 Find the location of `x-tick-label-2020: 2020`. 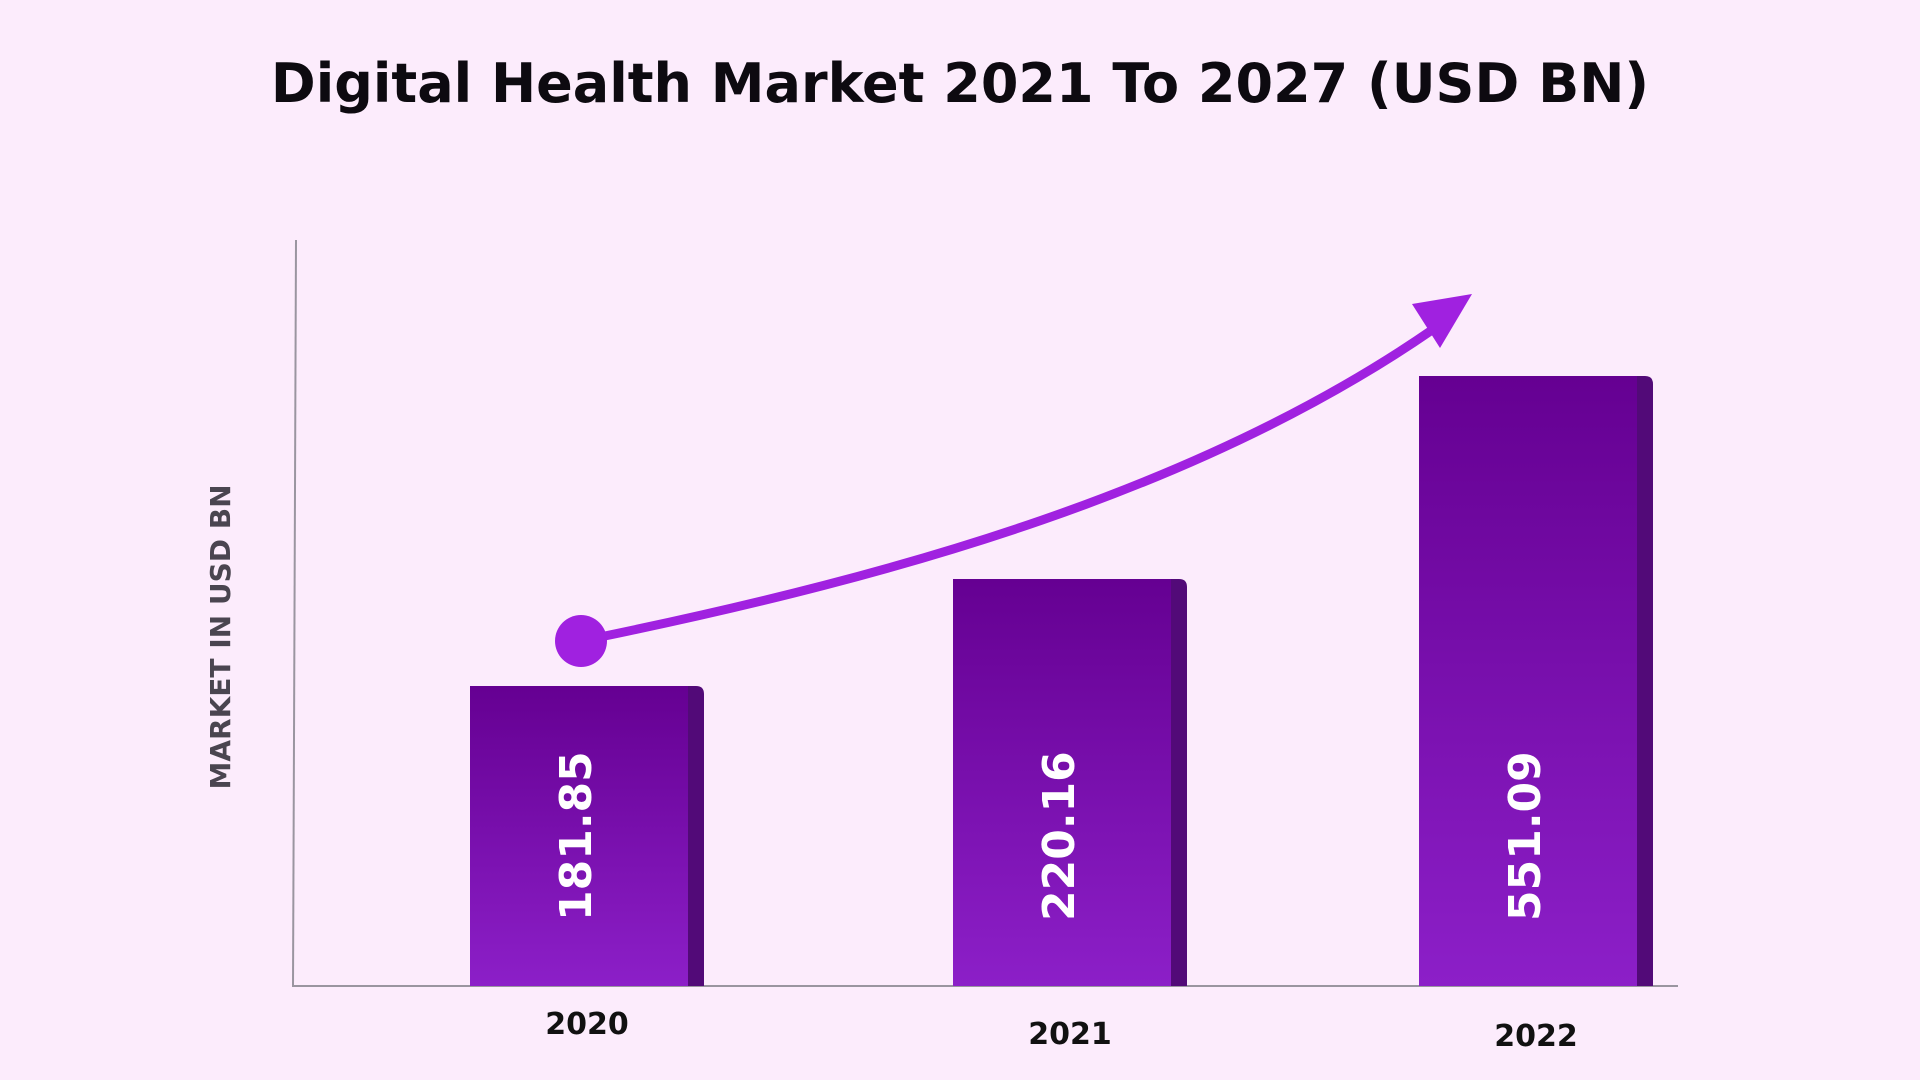

x-tick-label-2020: 2020 is located at coordinates (587, 1024).